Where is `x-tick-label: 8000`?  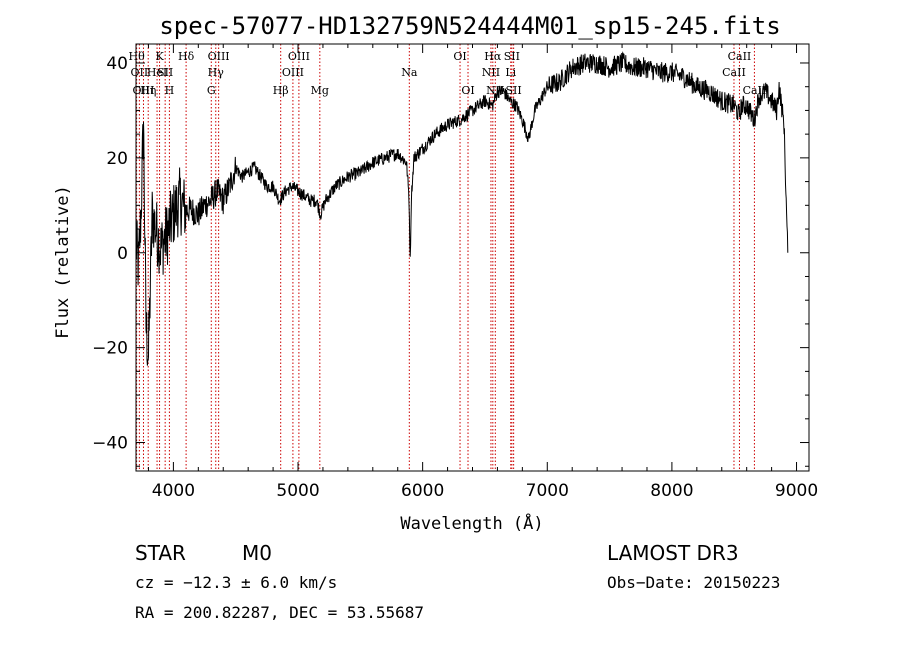
x-tick-label: 8000 is located at coordinates (671, 491).